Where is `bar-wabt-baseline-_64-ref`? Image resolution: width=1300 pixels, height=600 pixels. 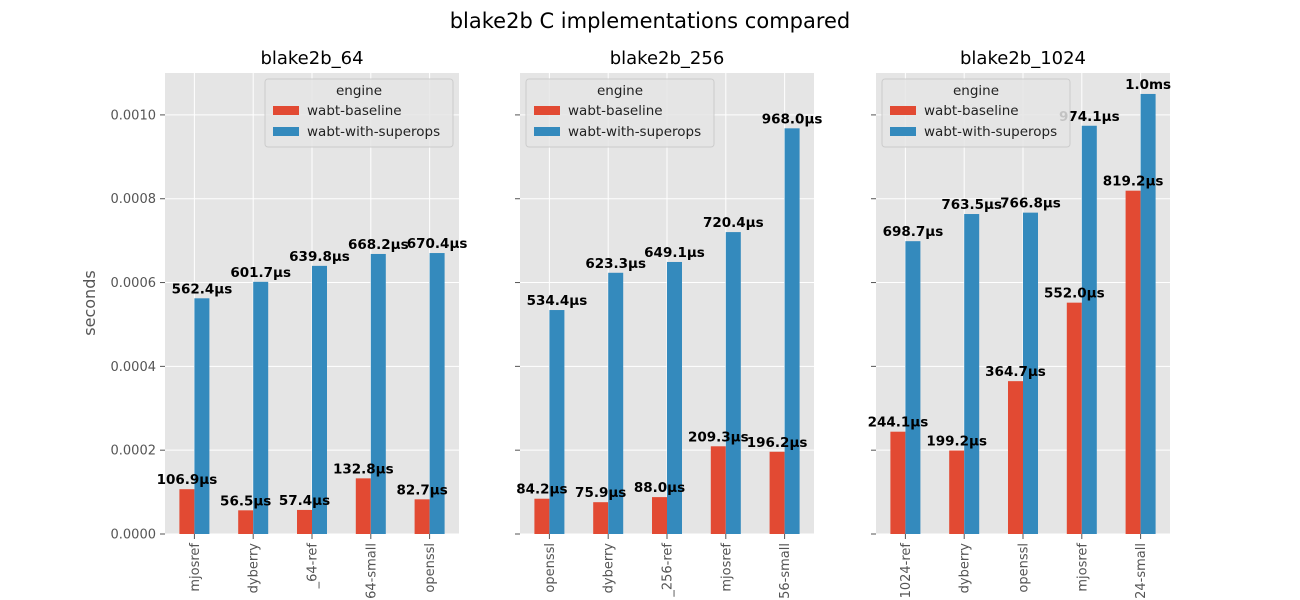 bar-wabt-baseline-_64-ref is located at coordinates (304, 521).